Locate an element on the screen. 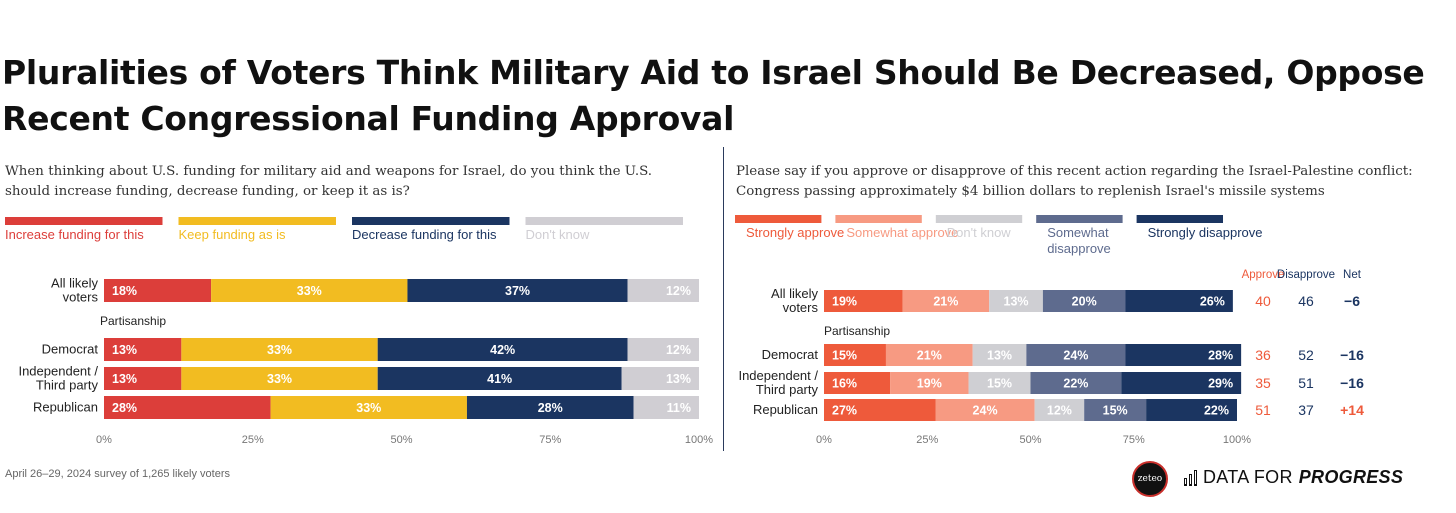  net-value: −6 is located at coordinates (1352, 301).